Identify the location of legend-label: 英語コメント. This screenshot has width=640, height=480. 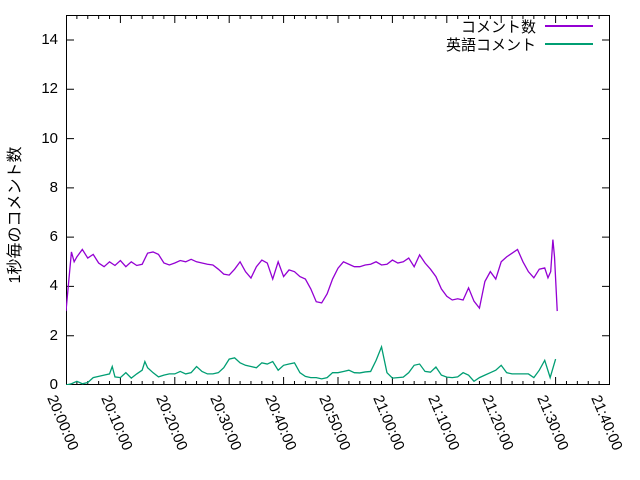
(490, 45).